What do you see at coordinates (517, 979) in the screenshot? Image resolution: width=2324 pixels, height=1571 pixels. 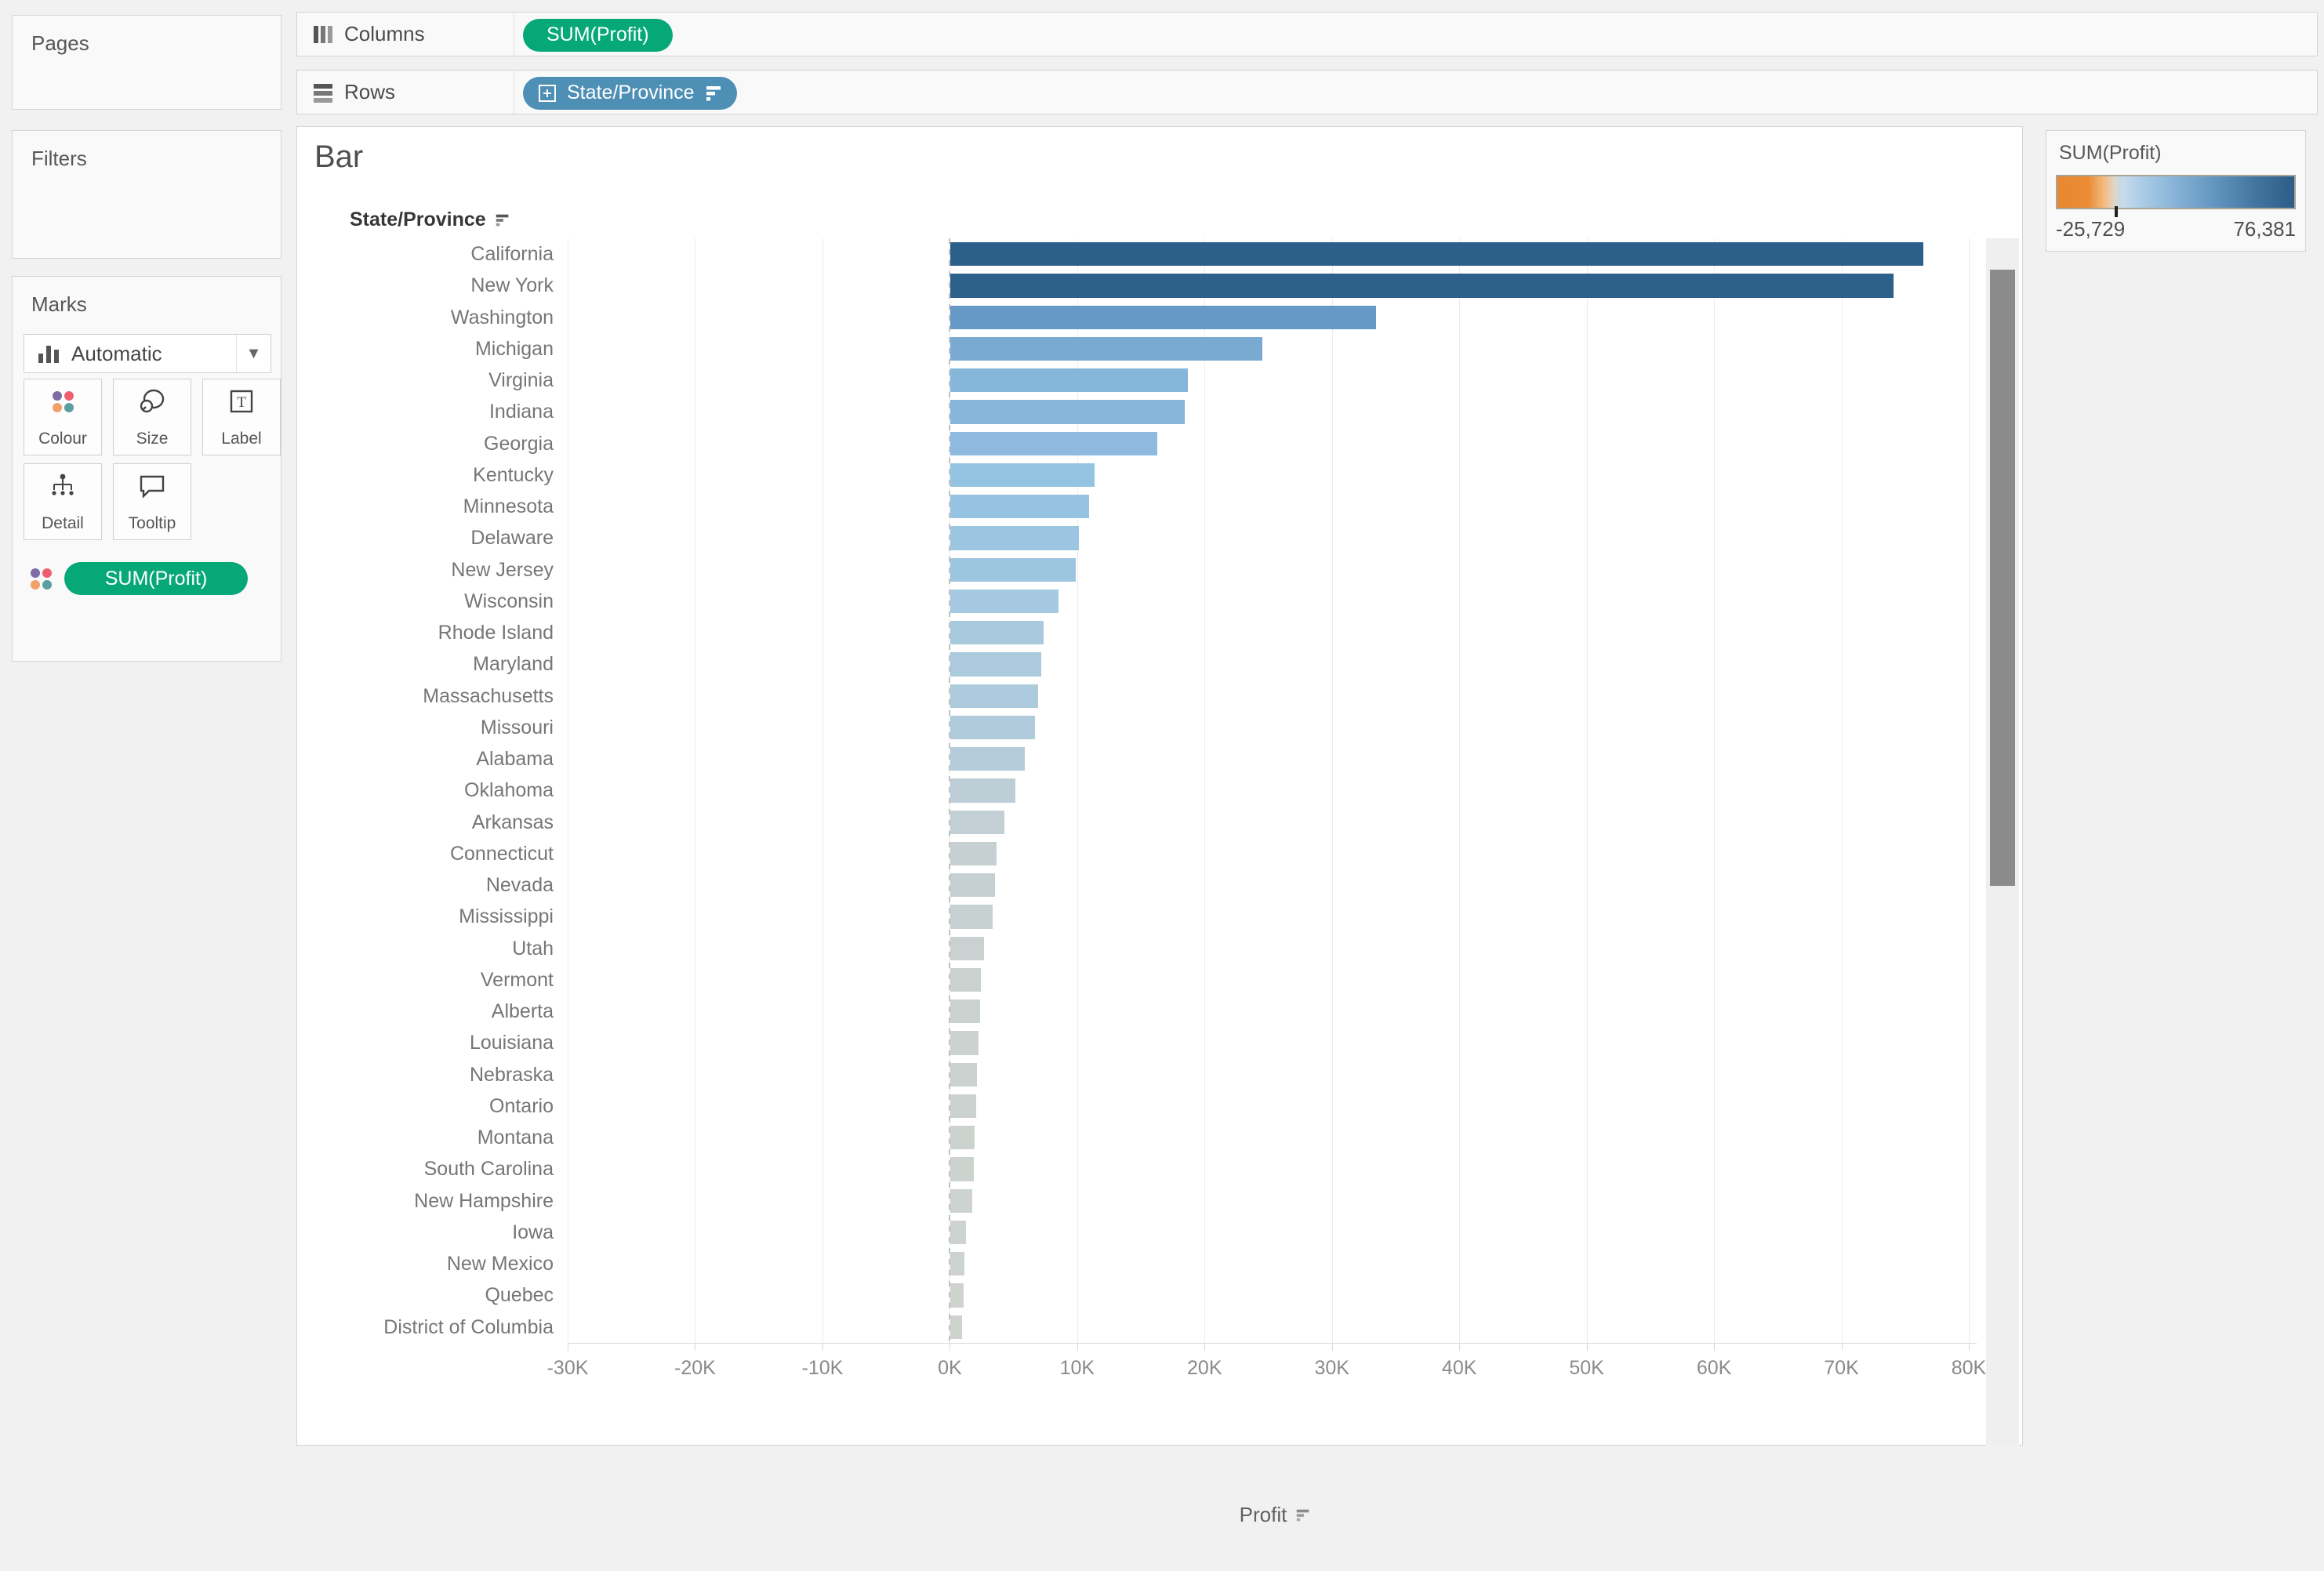 I see `row-label-vermont: Vermont` at bounding box center [517, 979].